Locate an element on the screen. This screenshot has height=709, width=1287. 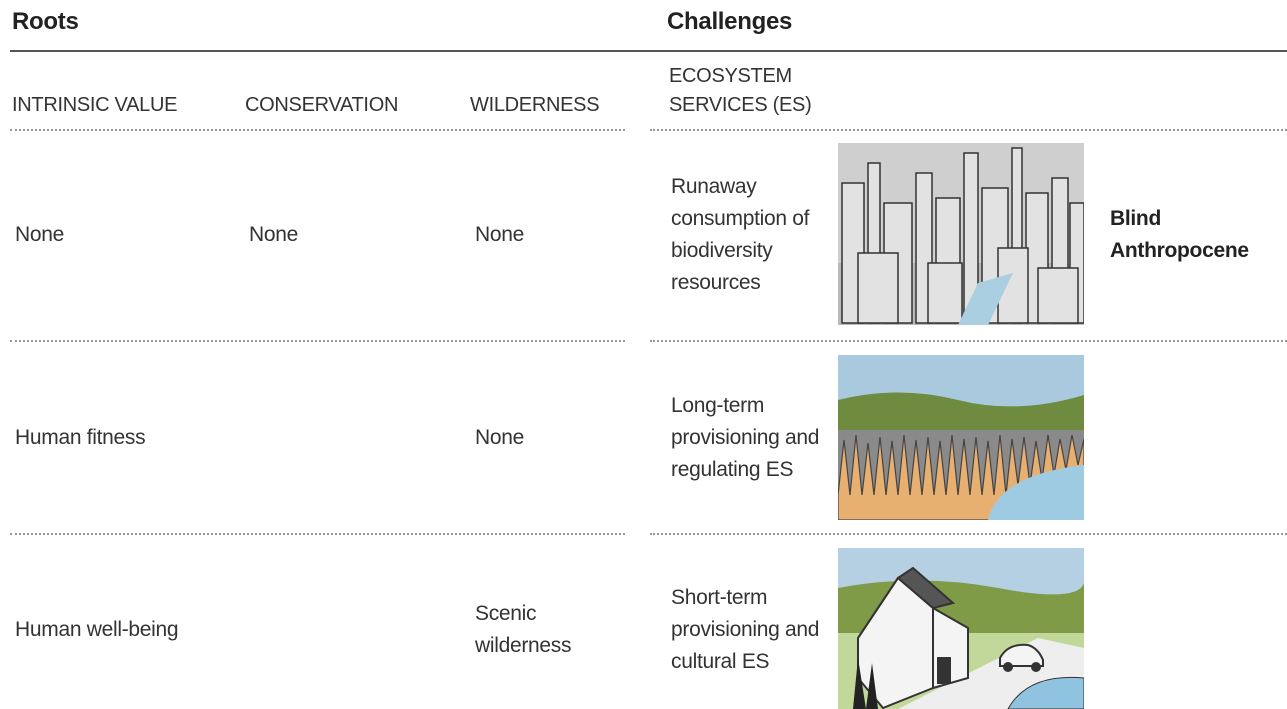
column-header: INTRINSIC VALUE is located at coordinates (95, 105).